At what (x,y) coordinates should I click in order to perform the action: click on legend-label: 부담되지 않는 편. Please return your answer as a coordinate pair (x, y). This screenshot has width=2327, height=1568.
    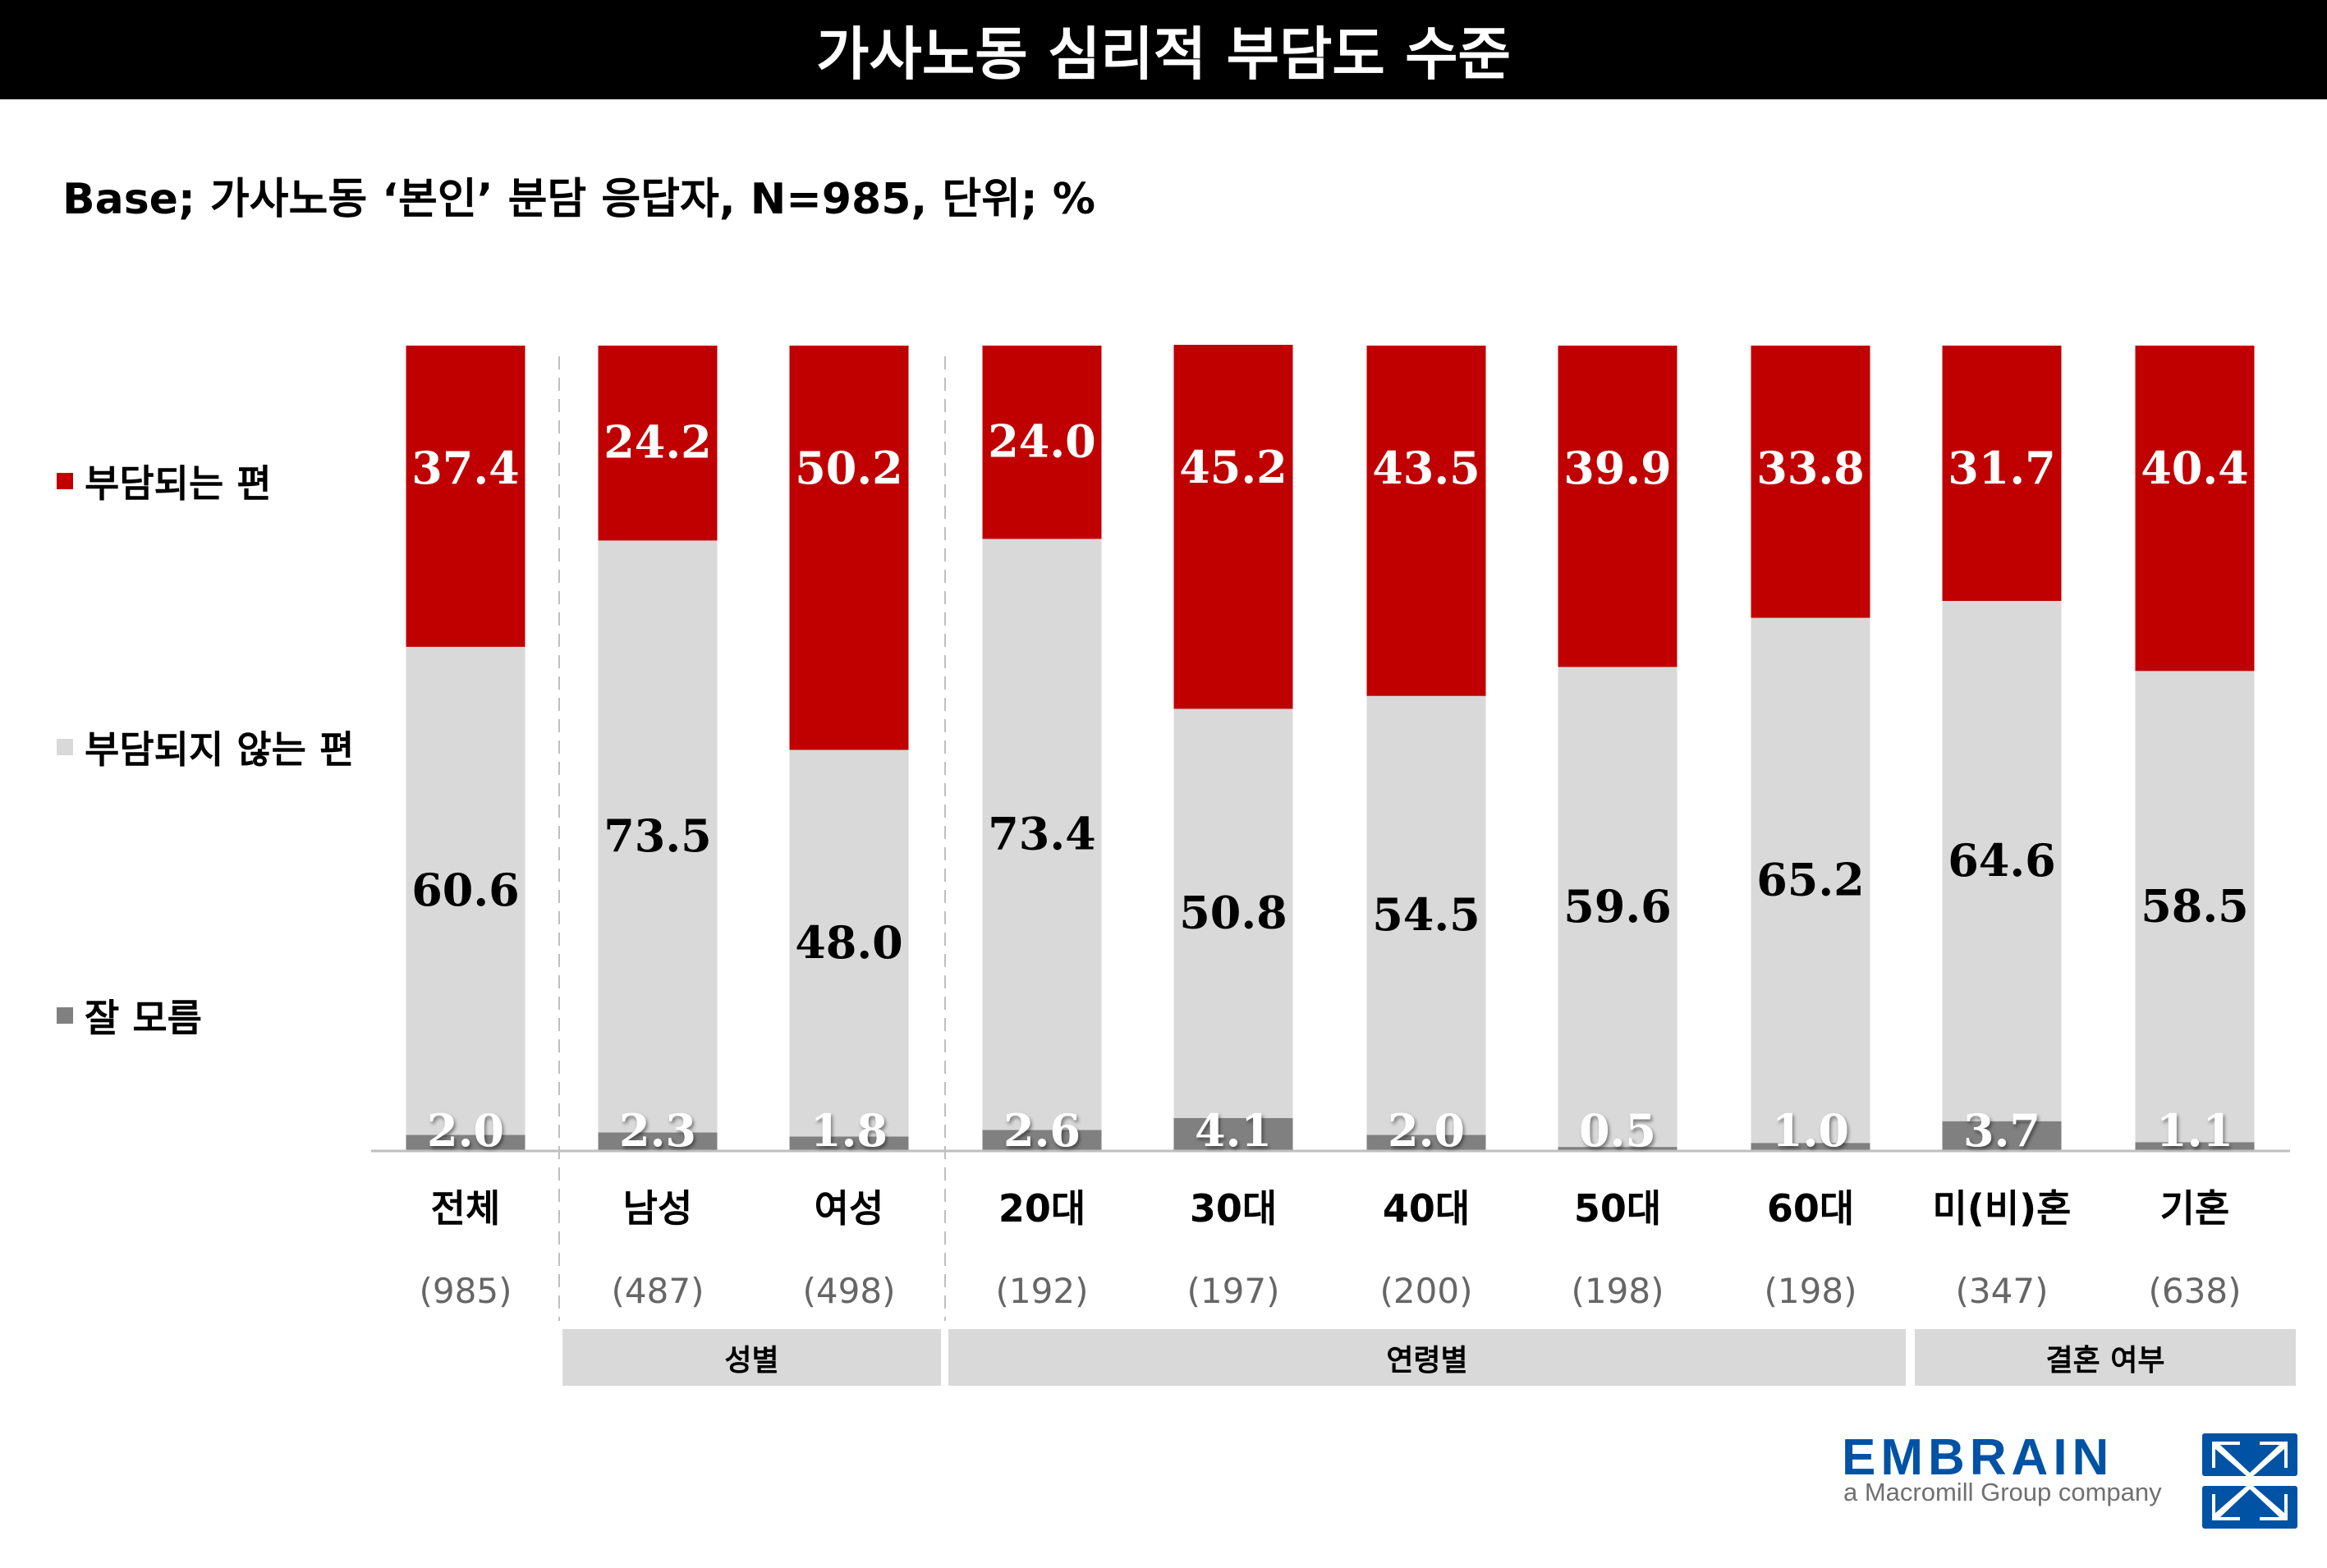
    Looking at the image, I should click on (220, 749).